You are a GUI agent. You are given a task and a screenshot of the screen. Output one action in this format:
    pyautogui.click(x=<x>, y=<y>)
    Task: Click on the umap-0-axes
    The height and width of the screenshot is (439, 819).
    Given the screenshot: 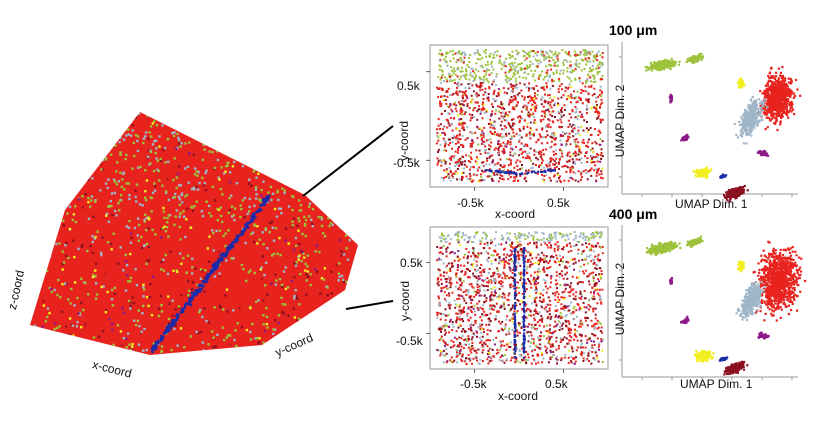 What is the action you would take?
    pyautogui.click(x=708, y=119)
    